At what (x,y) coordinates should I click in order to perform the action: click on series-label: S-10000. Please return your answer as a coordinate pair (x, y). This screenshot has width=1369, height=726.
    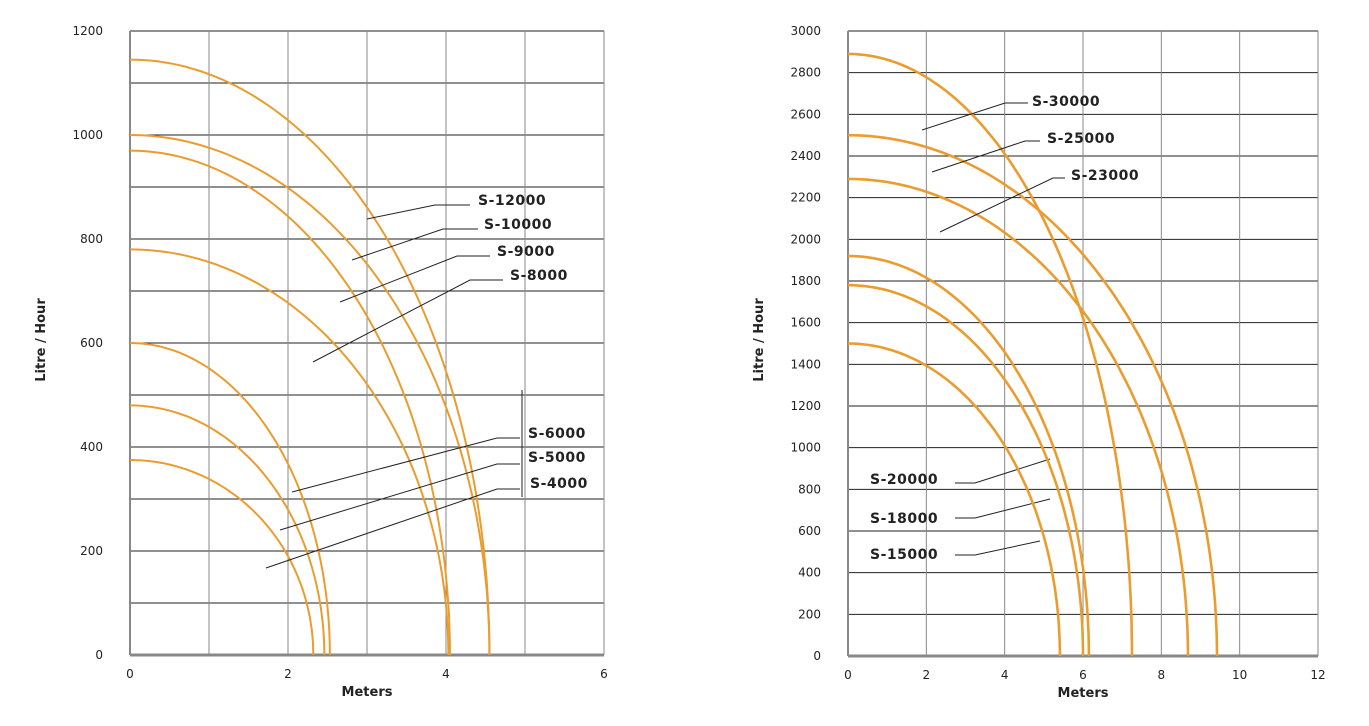
    Looking at the image, I should click on (518, 225).